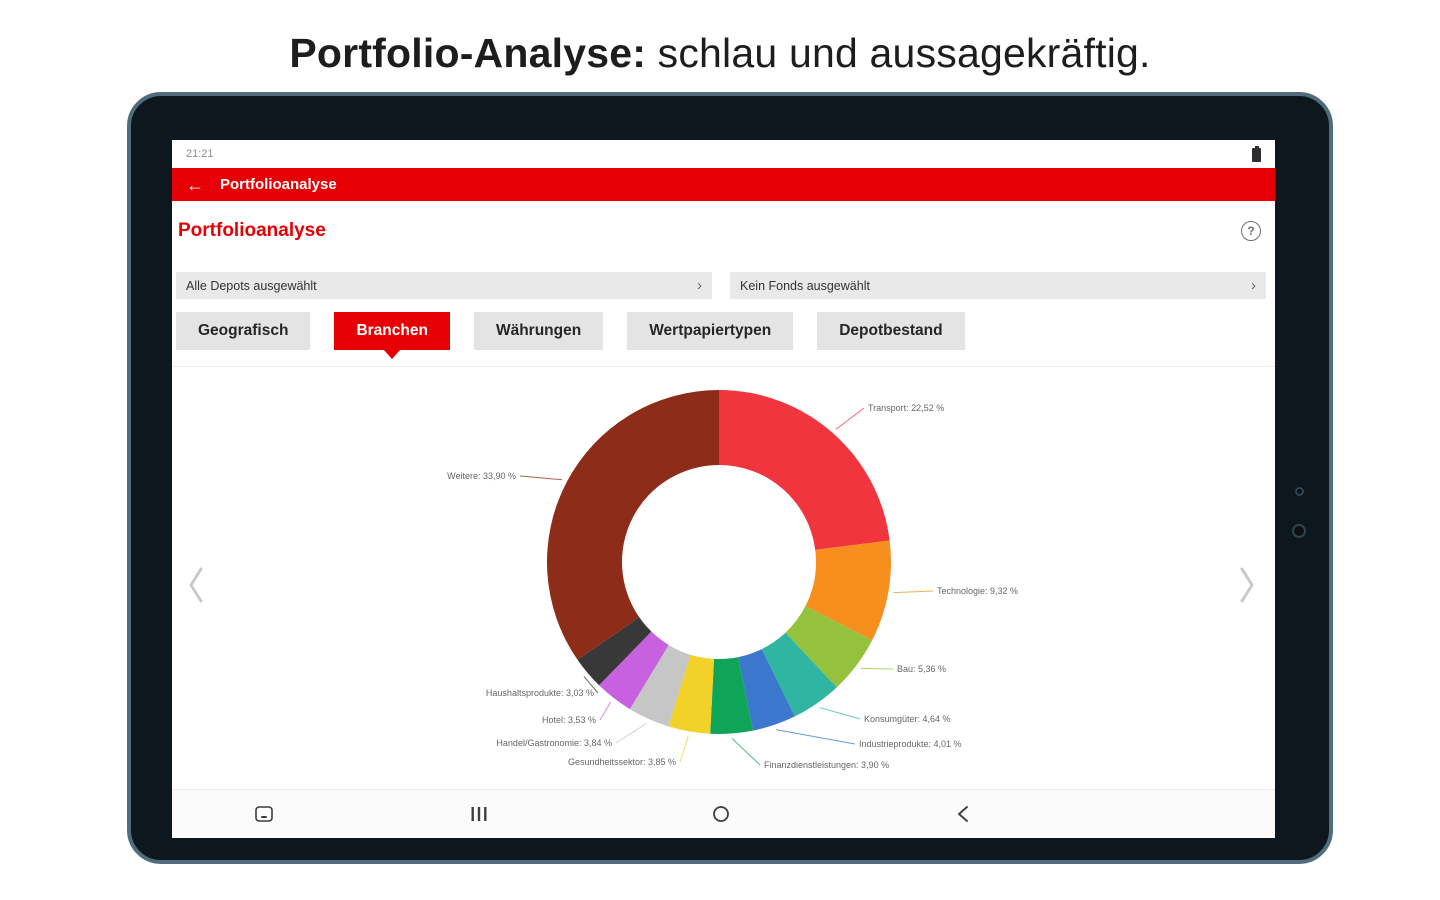 This screenshot has height=900, width=1440. What do you see at coordinates (264, 814) in the screenshot?
I see `taskbar-icon` at bounding box center [264, 814].